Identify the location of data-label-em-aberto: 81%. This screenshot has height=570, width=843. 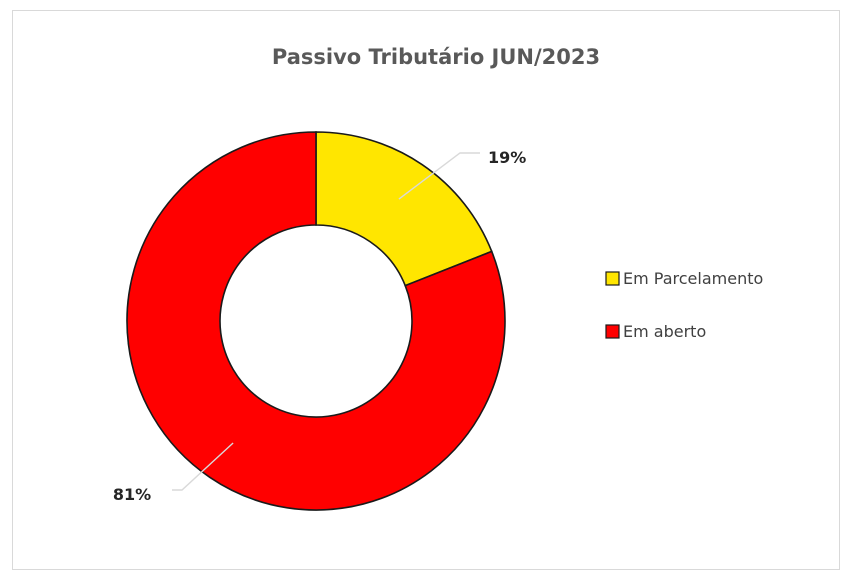
(132, 494).